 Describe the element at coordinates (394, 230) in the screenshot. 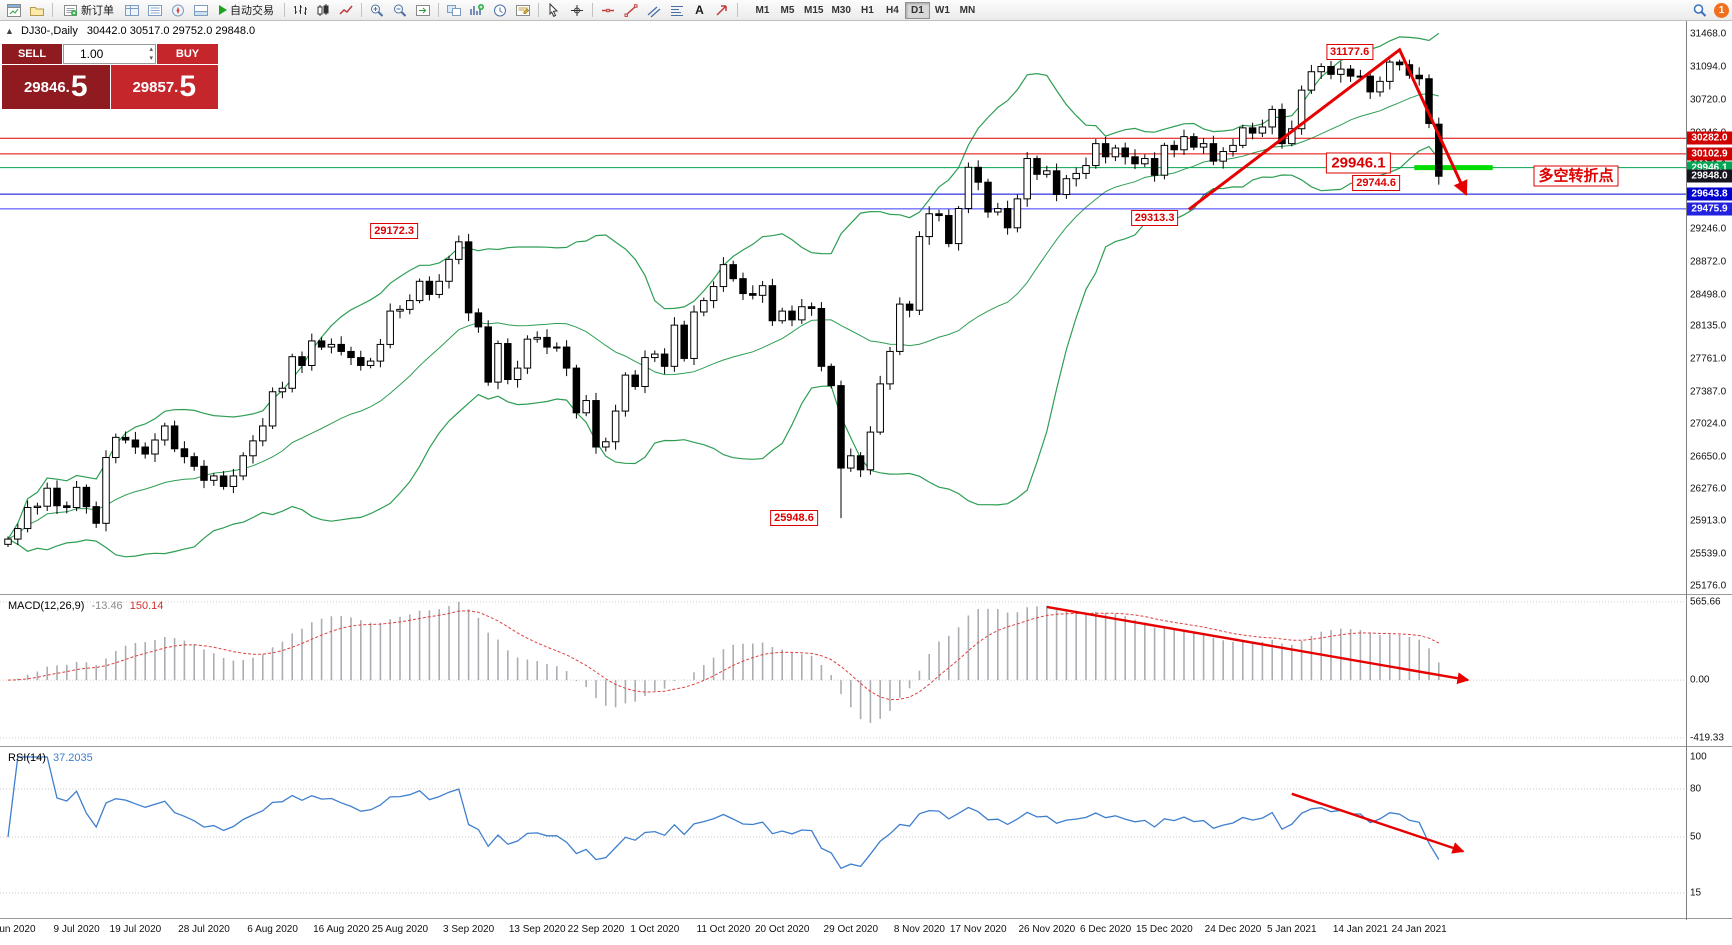

I see `annotation-label: 29172.3` at that location.